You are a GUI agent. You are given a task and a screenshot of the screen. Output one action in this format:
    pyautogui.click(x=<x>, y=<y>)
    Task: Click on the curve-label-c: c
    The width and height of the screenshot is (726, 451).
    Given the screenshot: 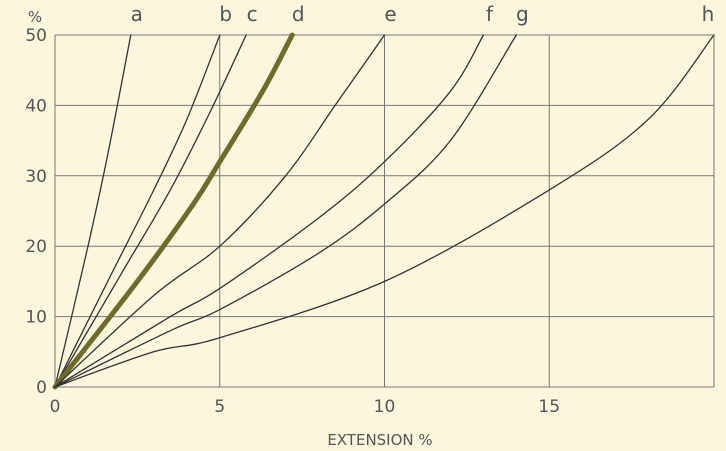 What is the action you would take?
    pyautogui.click(x=252, y=14)
    